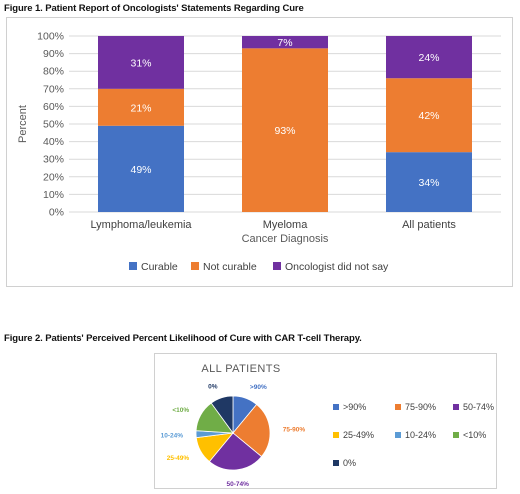 The height and width of the screenshot is (494, 520). I want to click on pie-slice-label: <10%, so click(180, 410).